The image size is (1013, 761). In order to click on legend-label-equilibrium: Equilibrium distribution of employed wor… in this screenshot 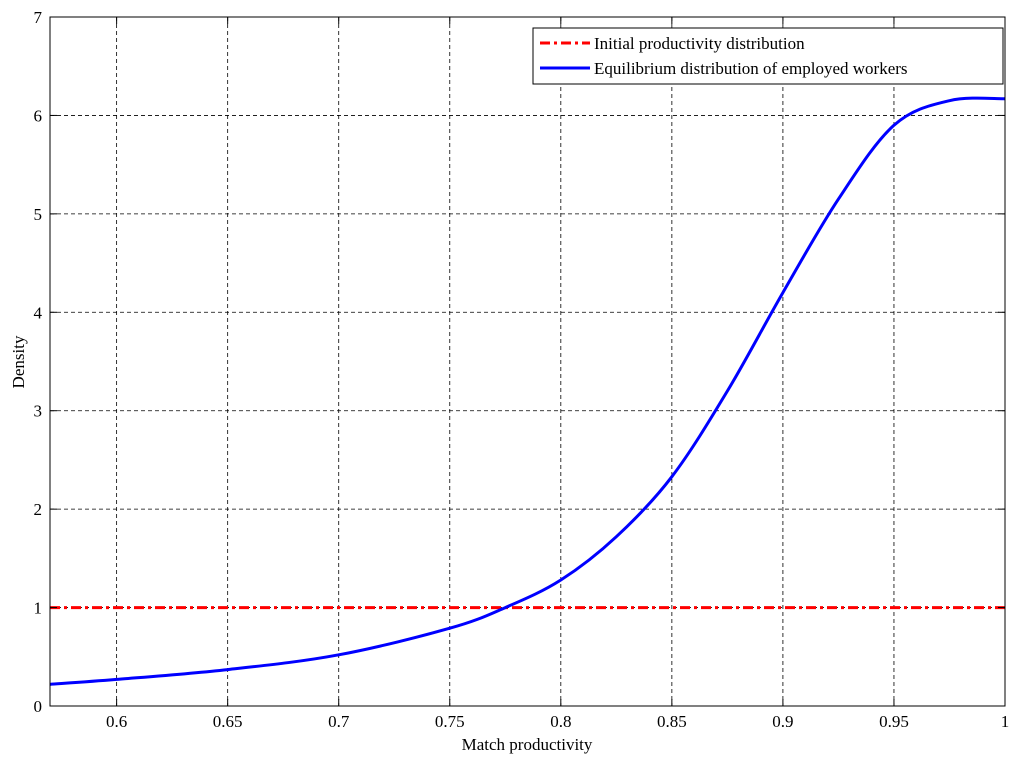, I will do `click(751, 68)`.